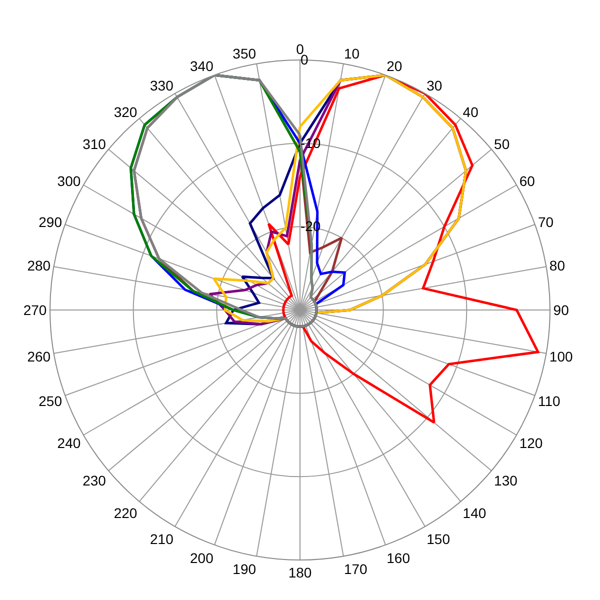  What do you see at coordinates (546, 222) in the screenshot?
I see `spoke-label: 70` at bounding box center [546, 222].